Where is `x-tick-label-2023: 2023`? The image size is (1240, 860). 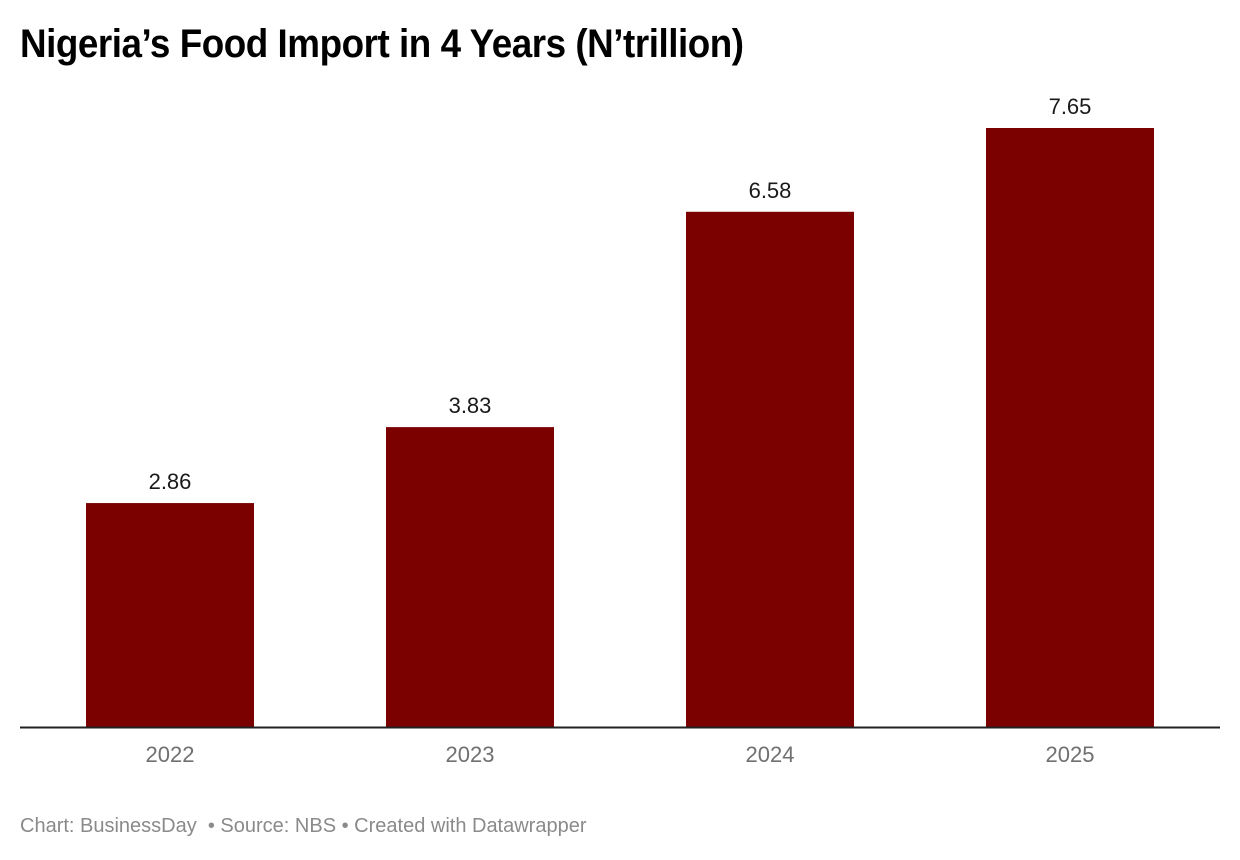
x-tick-label-2023: 2023 is located at coordinates (470, 754).